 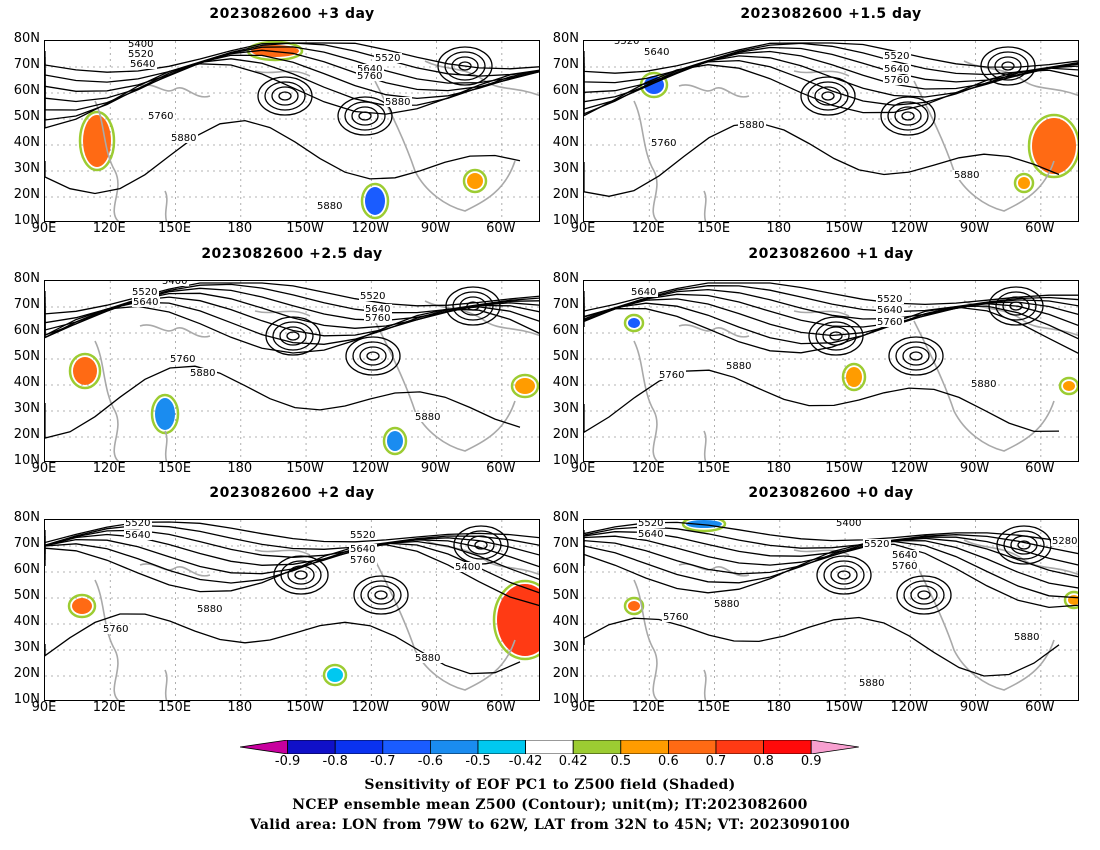 I want to click on map-frame: 5640 5520 5640 5760 5760 5880 5880, so click(x=831, y=371).